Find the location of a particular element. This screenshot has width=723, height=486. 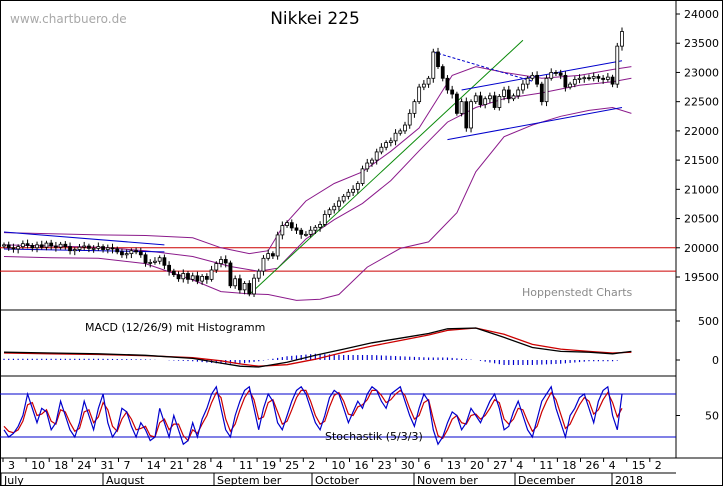

price-tick-label: 21500 is located at coordinates (701, 160).